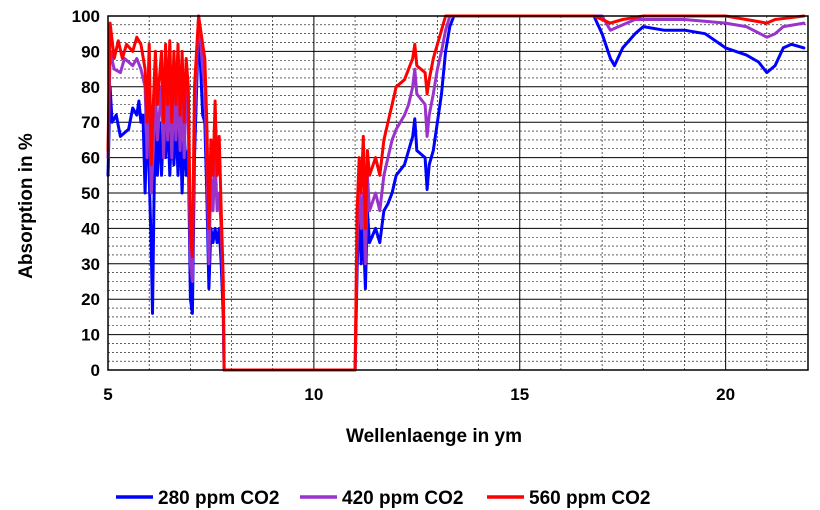  I want to click on x-tick-label: 20, so click(725, 394).